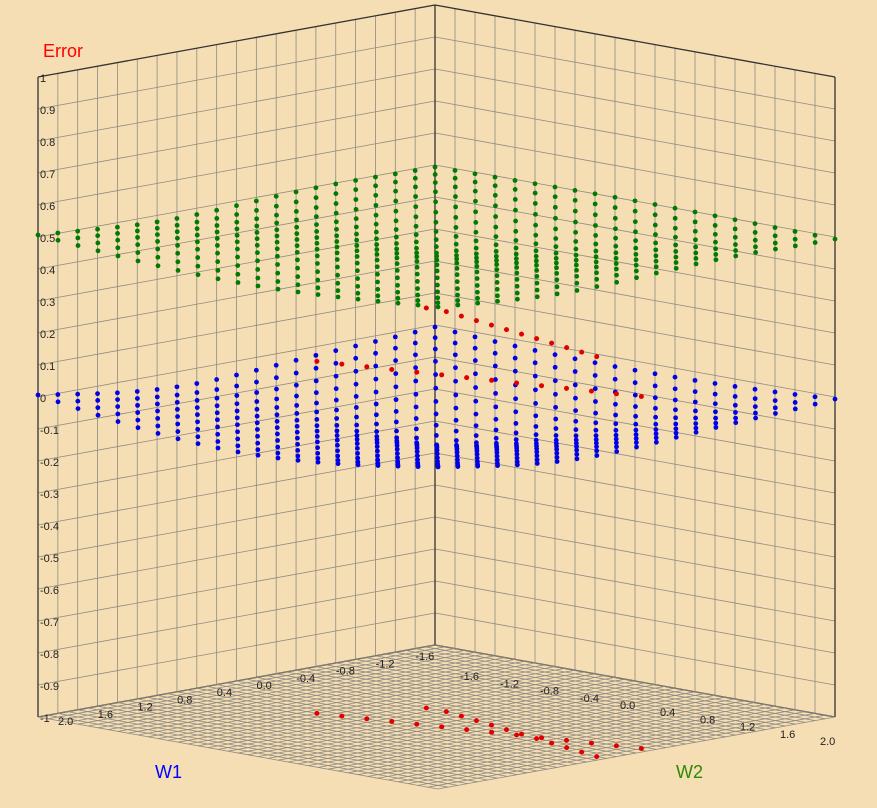  Describe the element at coordinates (787, 735) in the screenshot. I see `w2-tick-label: 1.6` at that location.